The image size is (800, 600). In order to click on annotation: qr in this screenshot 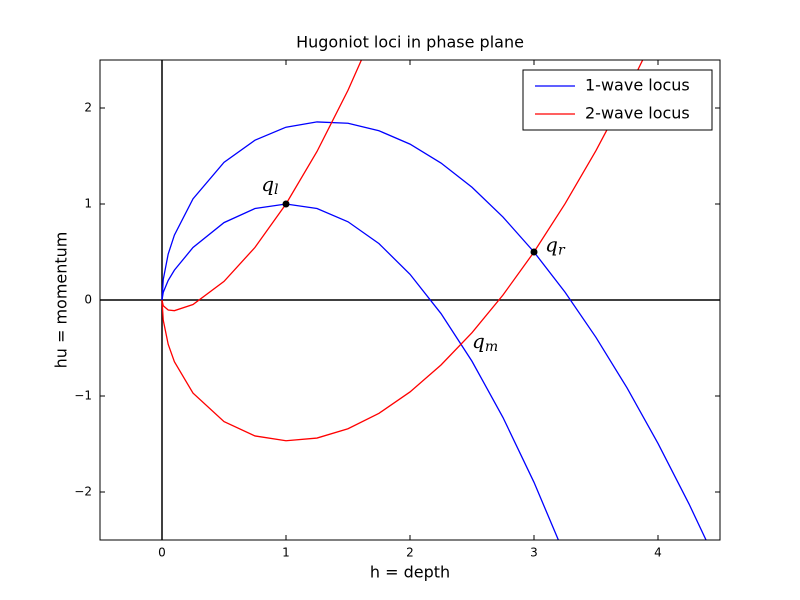, I will do `click(555, 245)`.